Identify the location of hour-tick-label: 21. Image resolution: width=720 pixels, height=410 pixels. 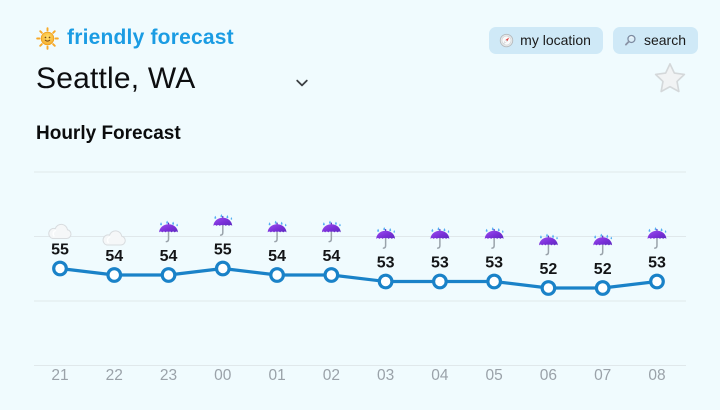
(59, 375).